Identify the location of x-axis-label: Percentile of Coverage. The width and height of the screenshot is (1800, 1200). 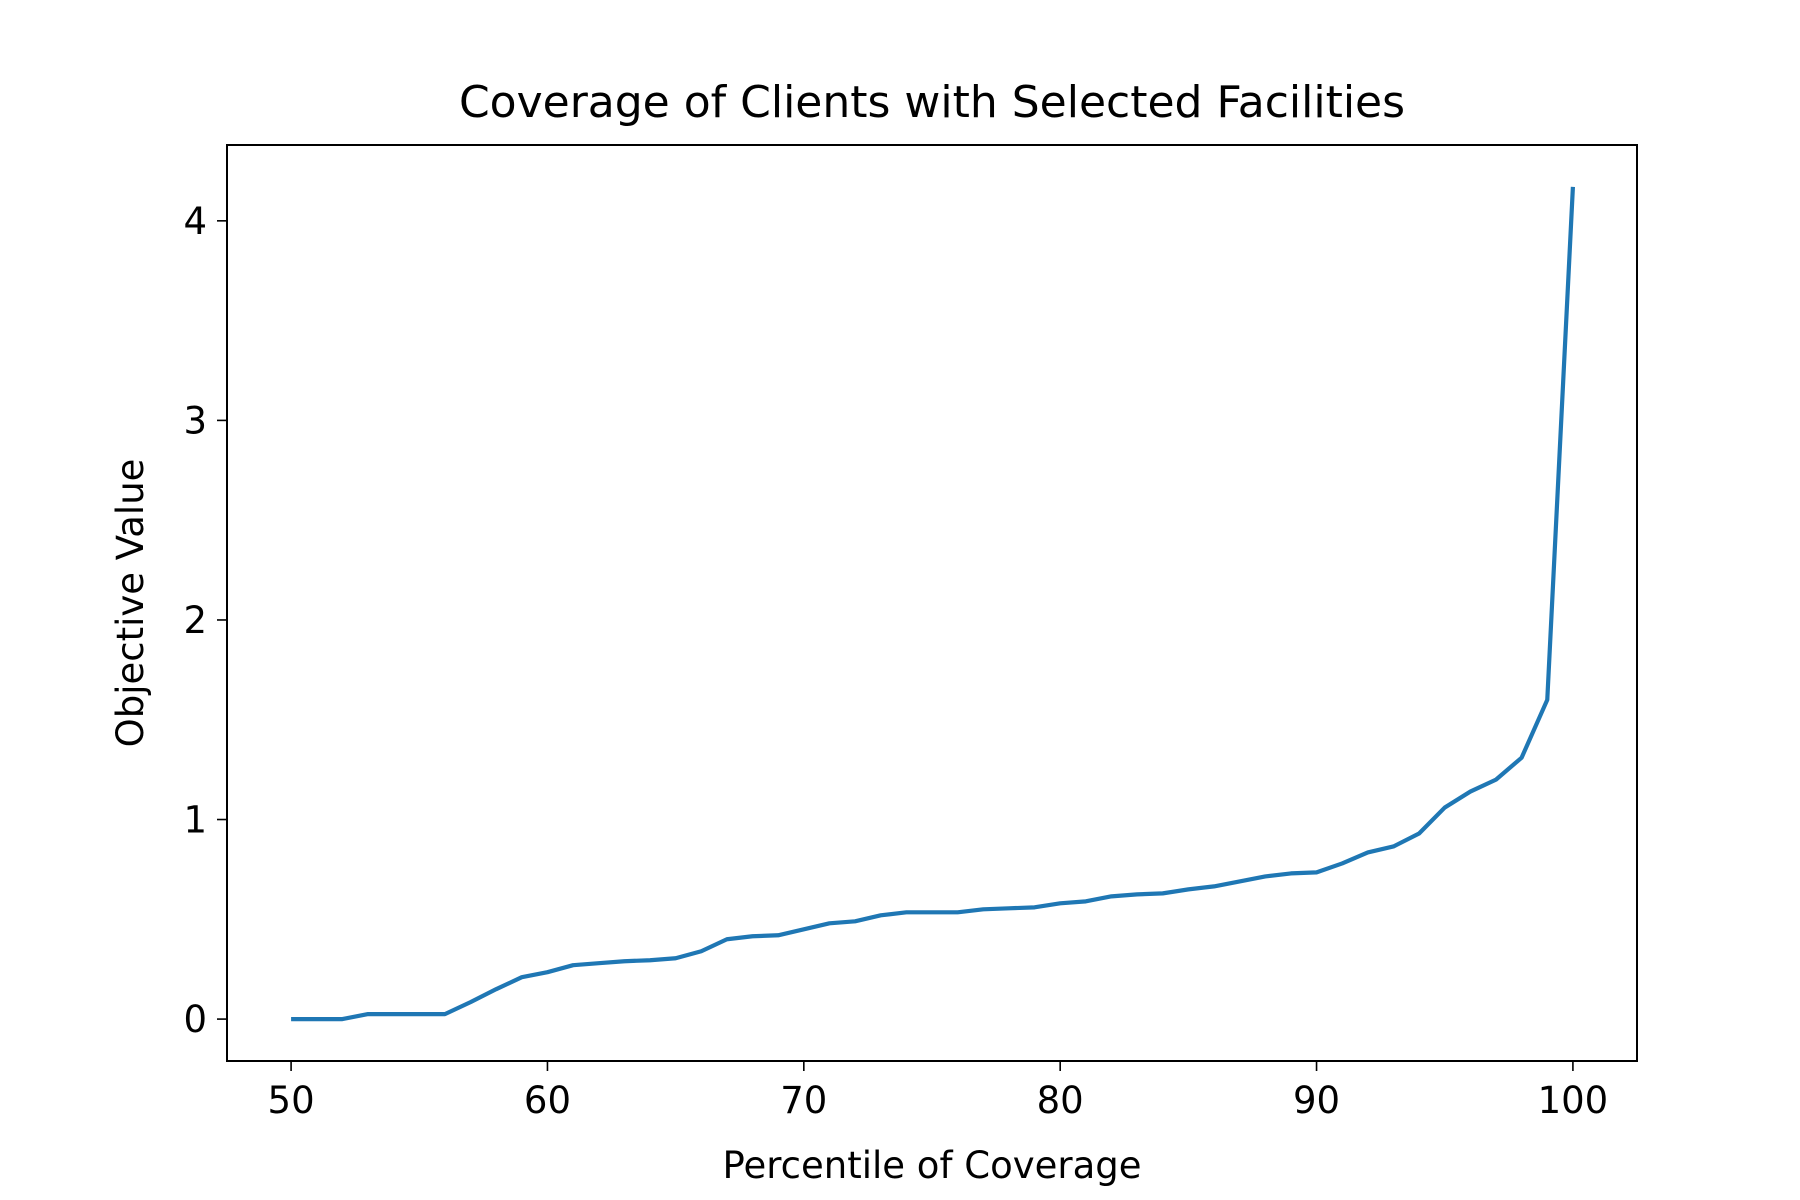
(932, 1165).